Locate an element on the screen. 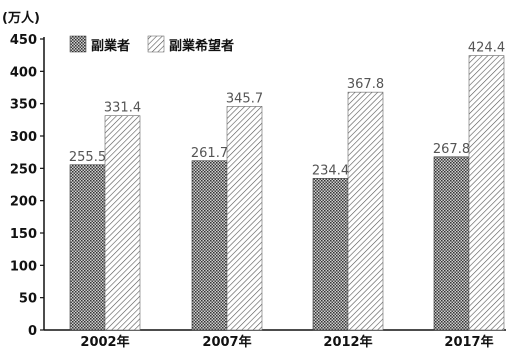 Image resolution: width=506 pixels, height=350 pixels. legend-swatch-副業希望者 is located at coordinates (156, 44).